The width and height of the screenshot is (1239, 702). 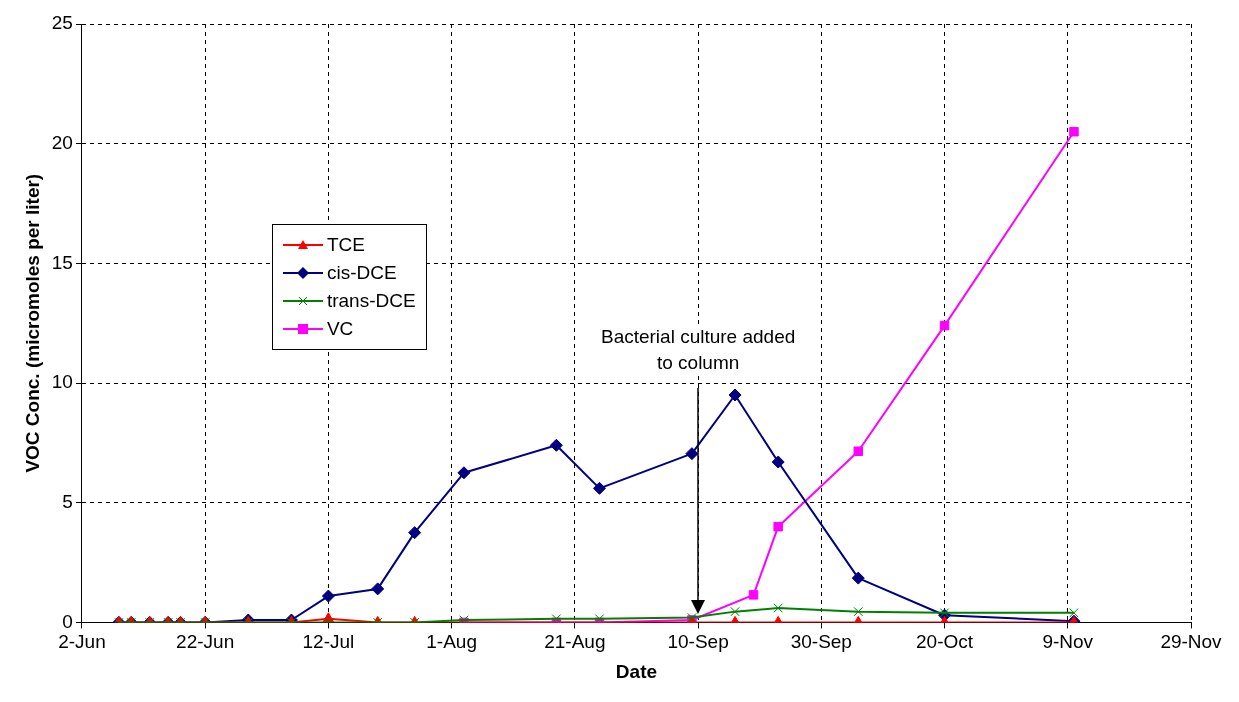 What do you see at coordinates (32, 323) in the screenshot?
I see `y-axis-title: VOC Conc. (micromoles per liter)` at bounding box center [32, 323].